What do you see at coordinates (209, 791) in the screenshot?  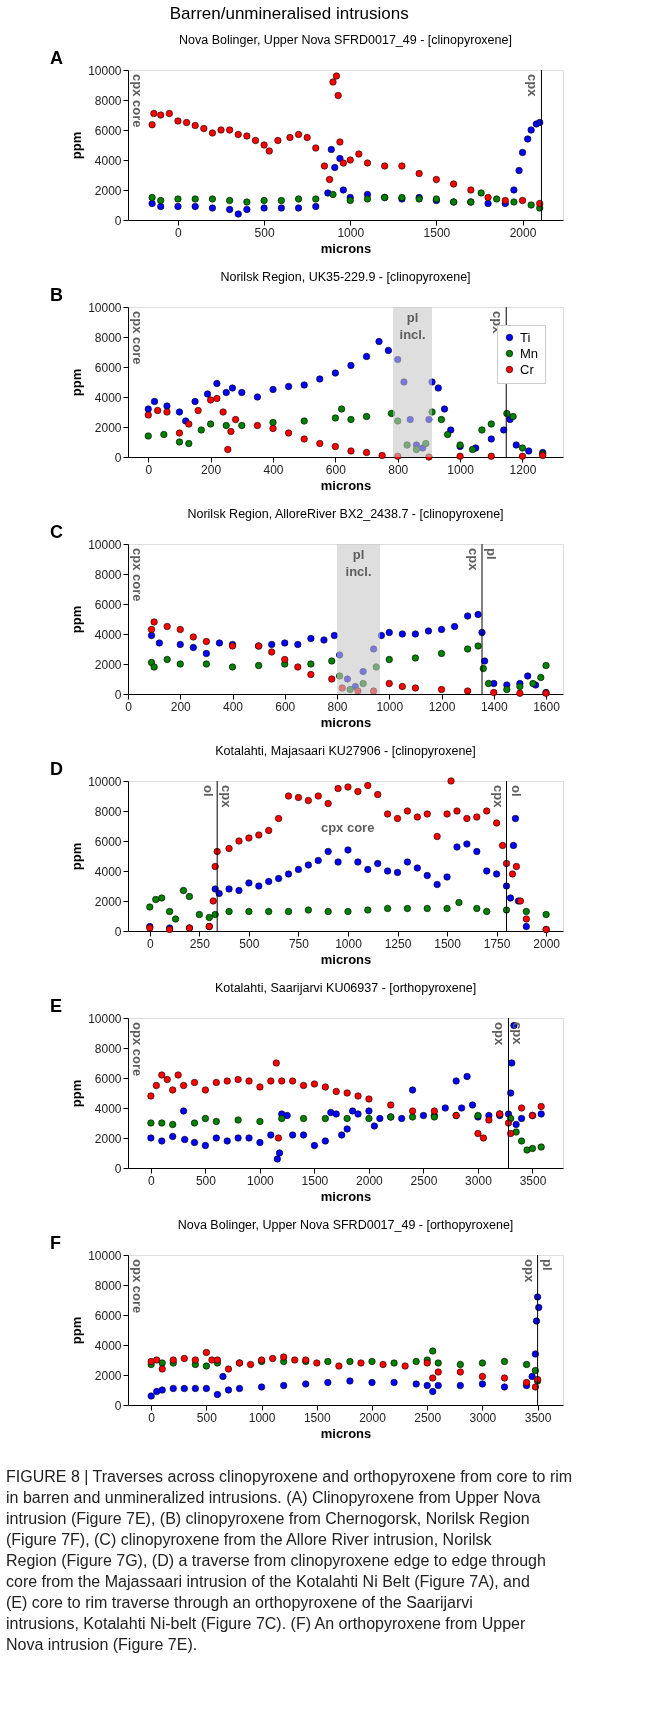 I see `ref-line-label: ol` at bounding box center [209, 791].